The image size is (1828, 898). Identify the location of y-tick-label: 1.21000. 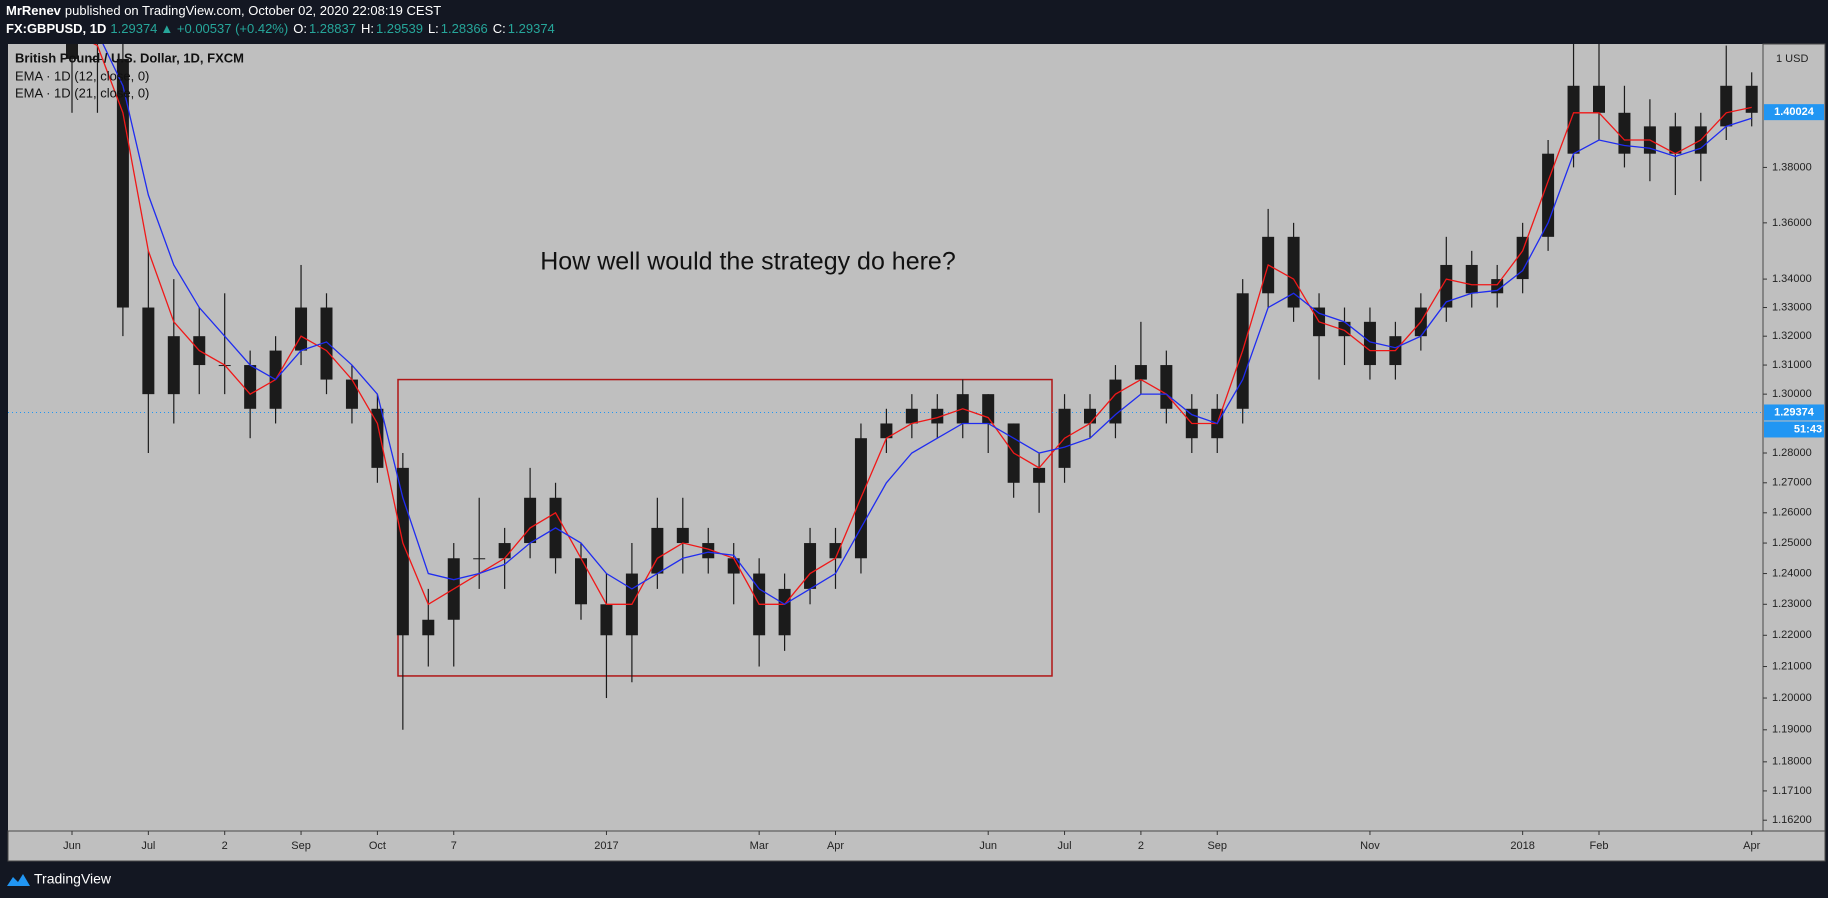
(1792, 666).